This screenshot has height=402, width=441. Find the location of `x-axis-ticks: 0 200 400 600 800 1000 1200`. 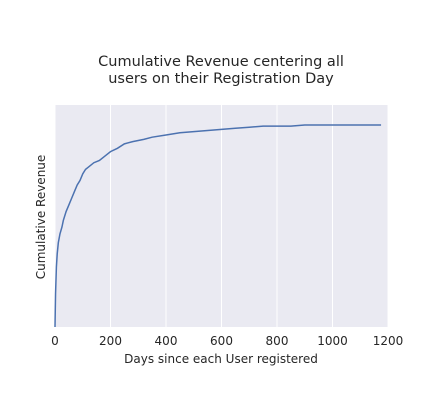

x-axis-ticks: 0 200 400 600 800 1000 1200 is located at coordinates (227, 341).